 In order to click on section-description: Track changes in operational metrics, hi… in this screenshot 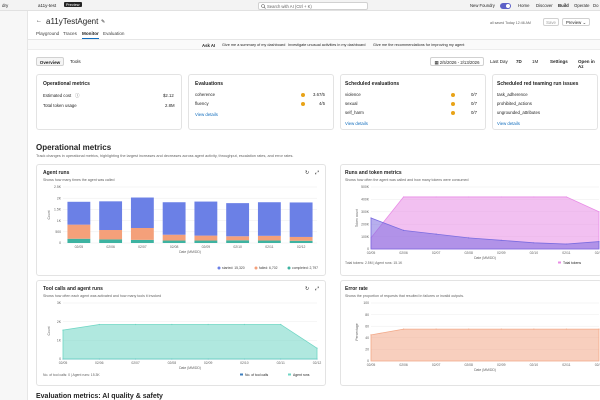, I will do `click(165, 156)`.